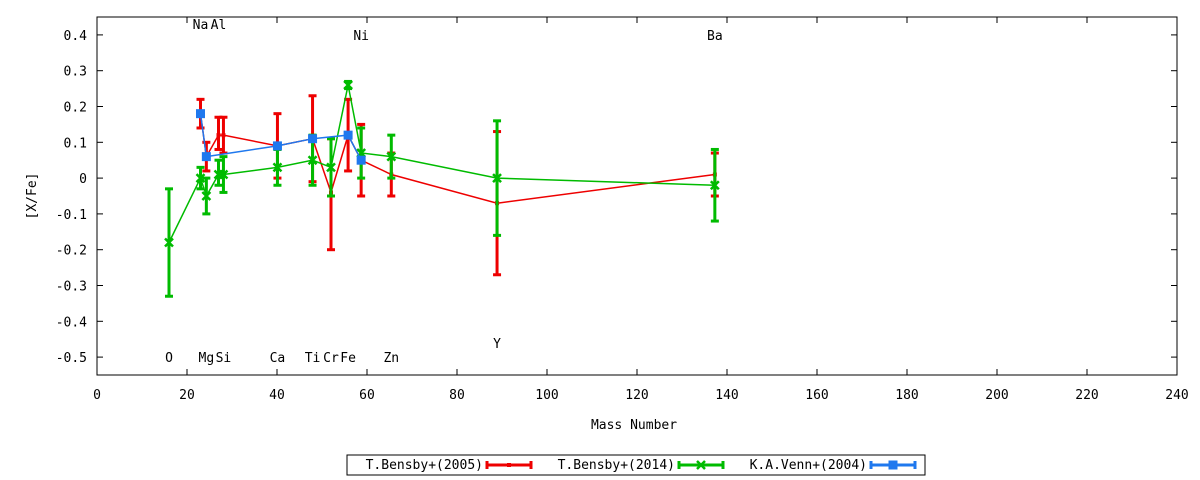 This screenshot has width=1200, height=480. Describe the element at coordinates (816, 395) in the screenshot. I see `x-tick-label: 160` at that location.